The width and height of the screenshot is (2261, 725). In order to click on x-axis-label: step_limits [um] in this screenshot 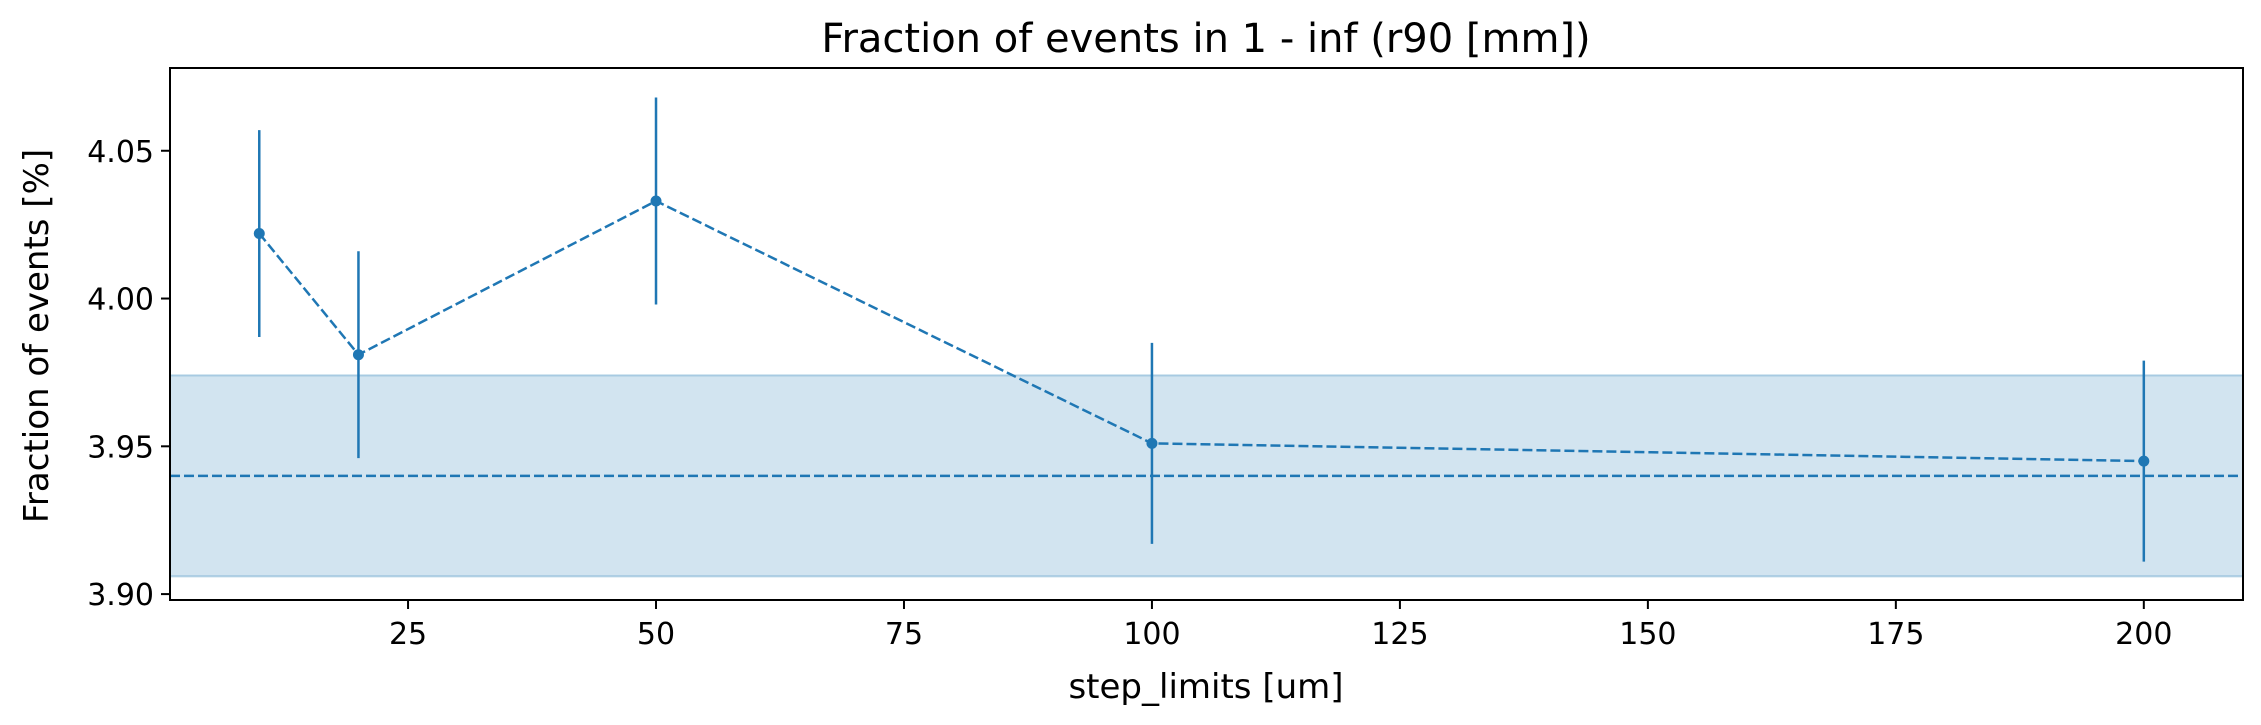, I will do `click(1205, 687)`.